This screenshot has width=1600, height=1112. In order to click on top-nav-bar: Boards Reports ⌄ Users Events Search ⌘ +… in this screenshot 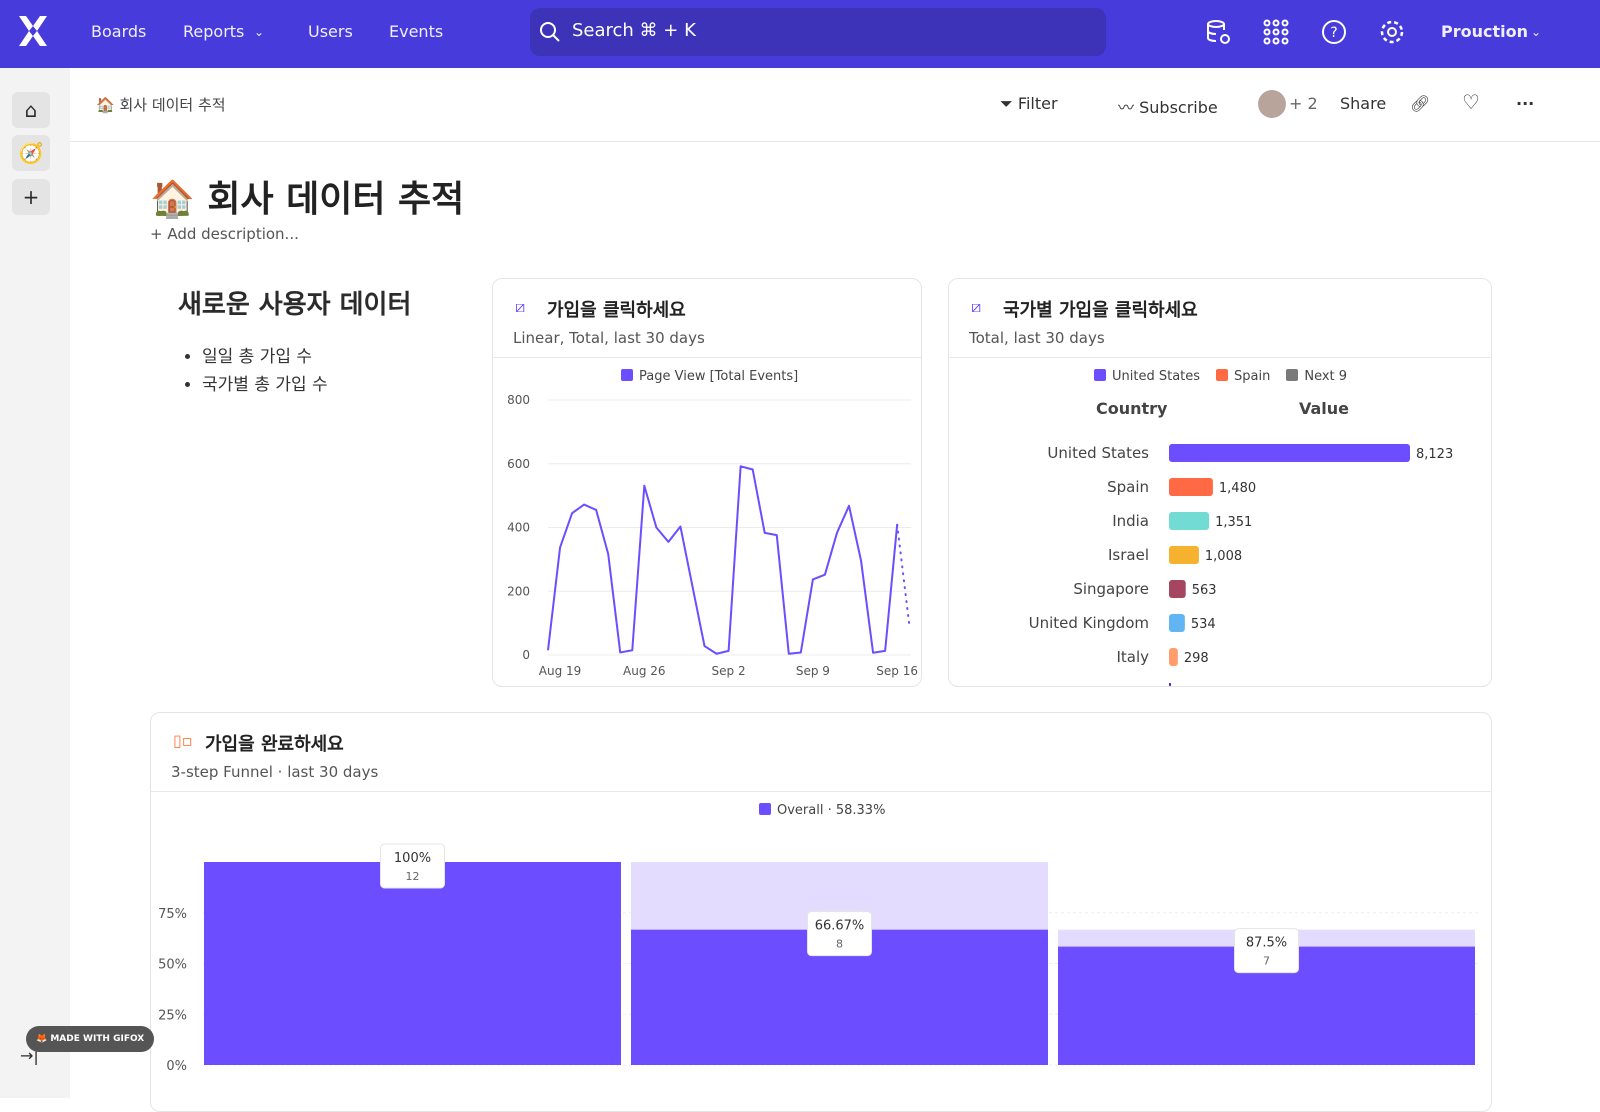, I will do `click(800, 34)`.